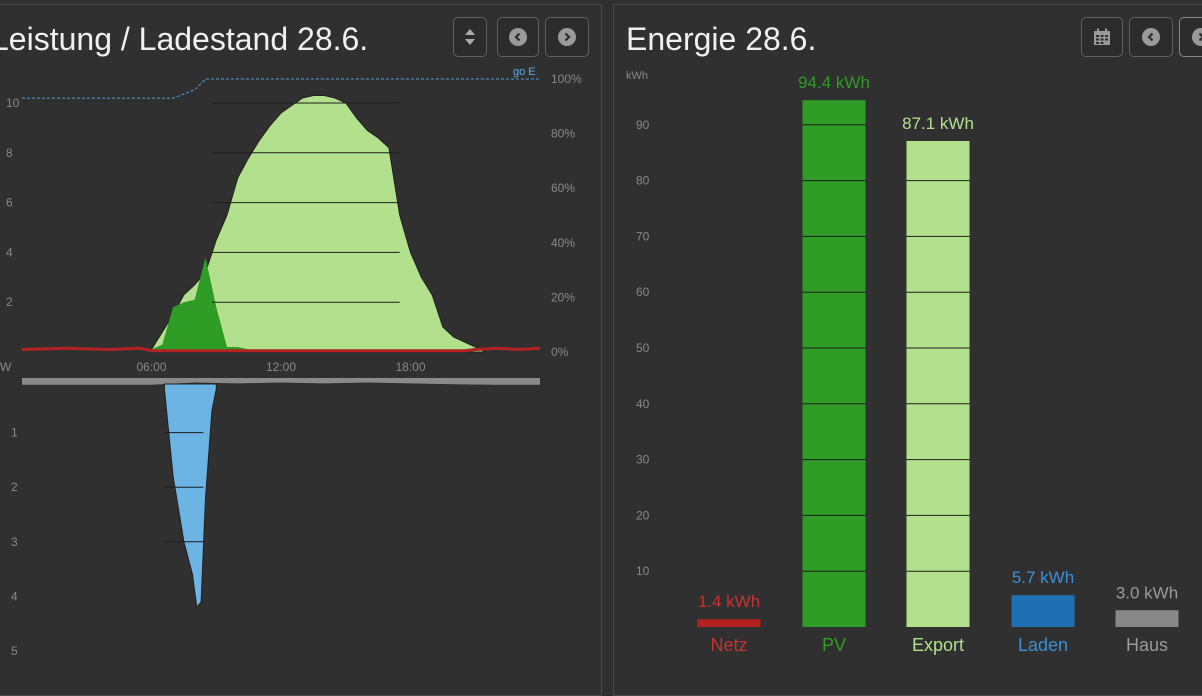 The width and height of the screenshot is (1202, 696). I want to click on sort-icon, so click(470, 37).